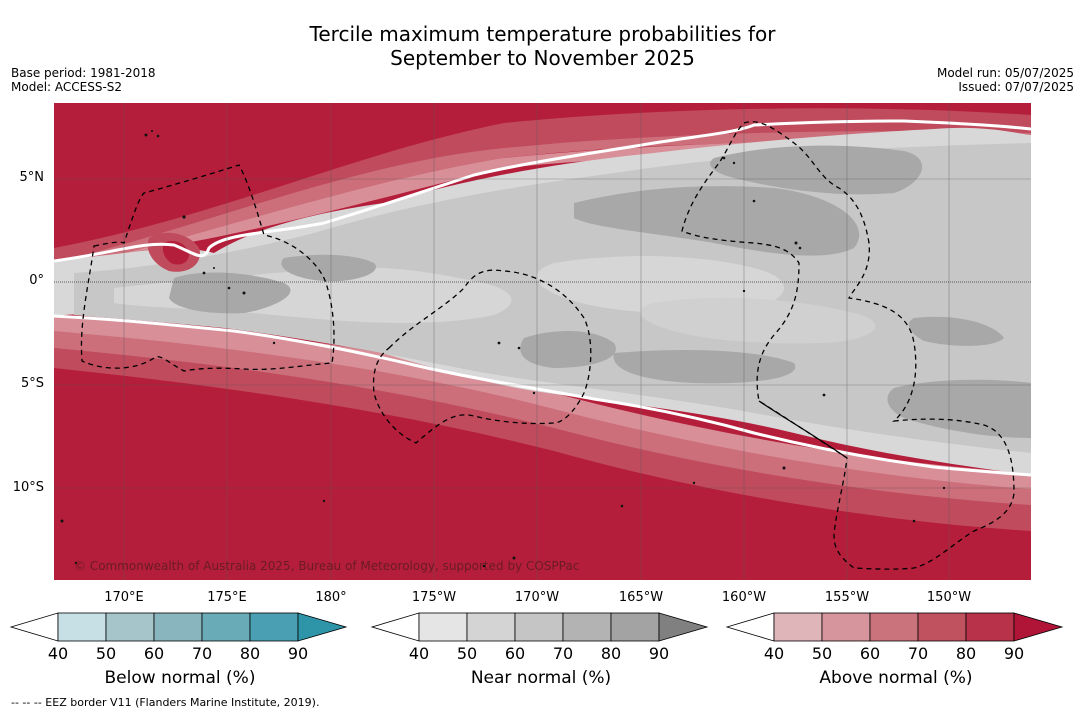 The image size is (1085, 713). I want to click on model-name: Model: ACCESS-S2, so click(67, 87).